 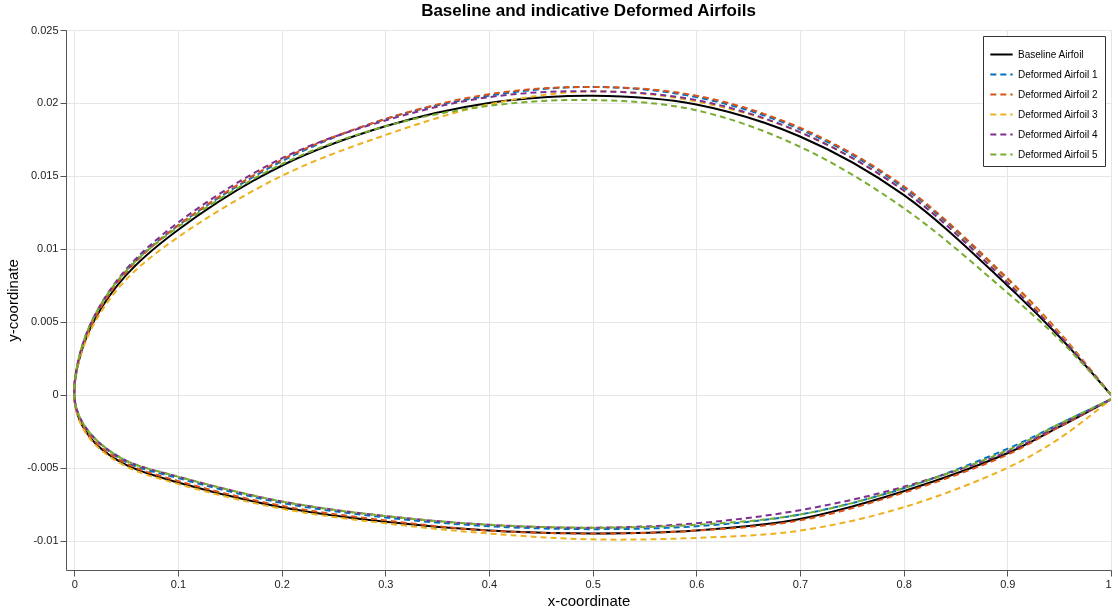 What do you see at coordinates (44, 175) in the screenshot?
I see `y-tick-label: 0.015` at bounding box center [44, 175].